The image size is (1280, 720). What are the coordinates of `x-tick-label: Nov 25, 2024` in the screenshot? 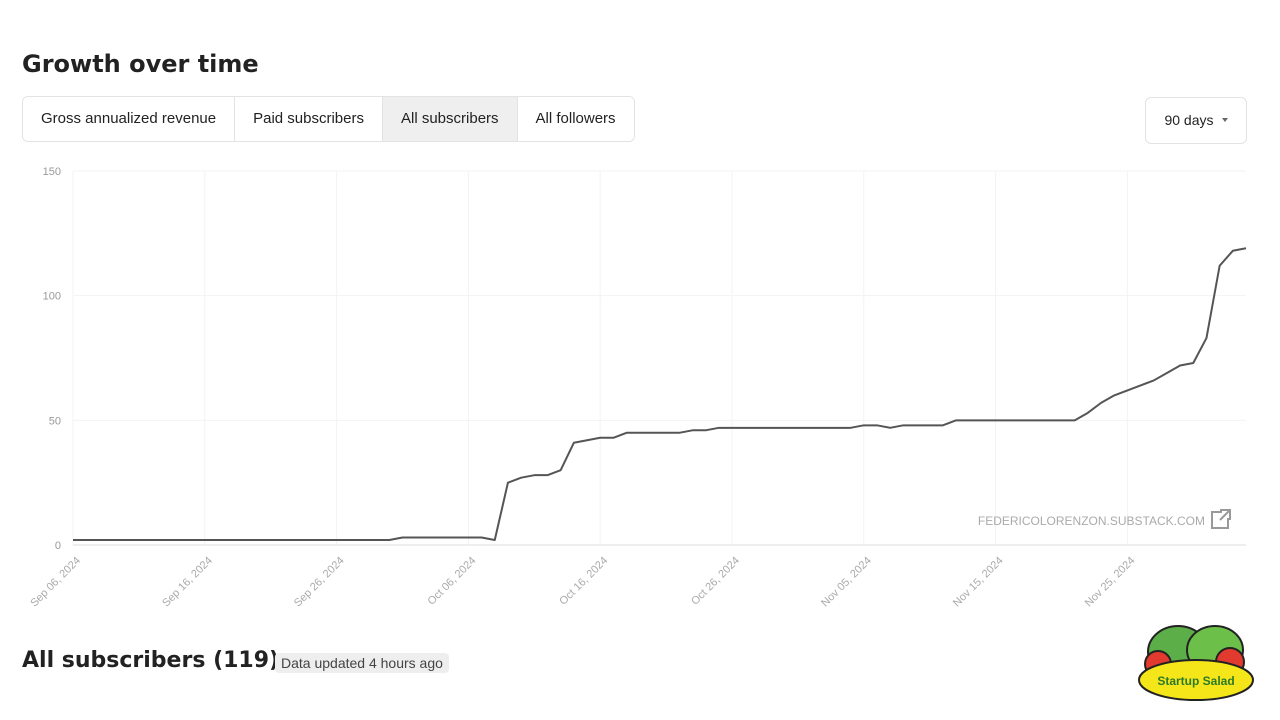 It's located at (1110, 582).